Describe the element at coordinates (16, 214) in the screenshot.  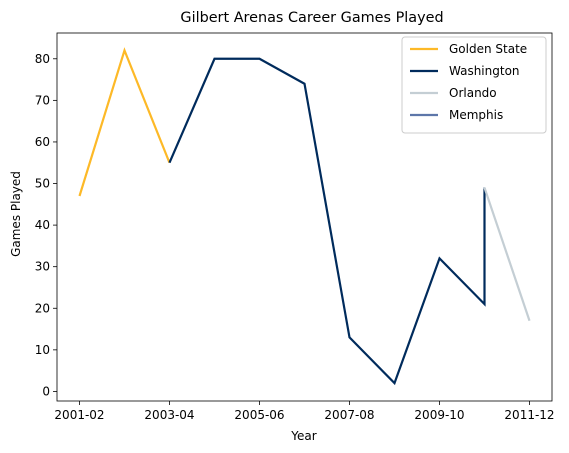
I see `y-axis-label: Games Played` at that location.